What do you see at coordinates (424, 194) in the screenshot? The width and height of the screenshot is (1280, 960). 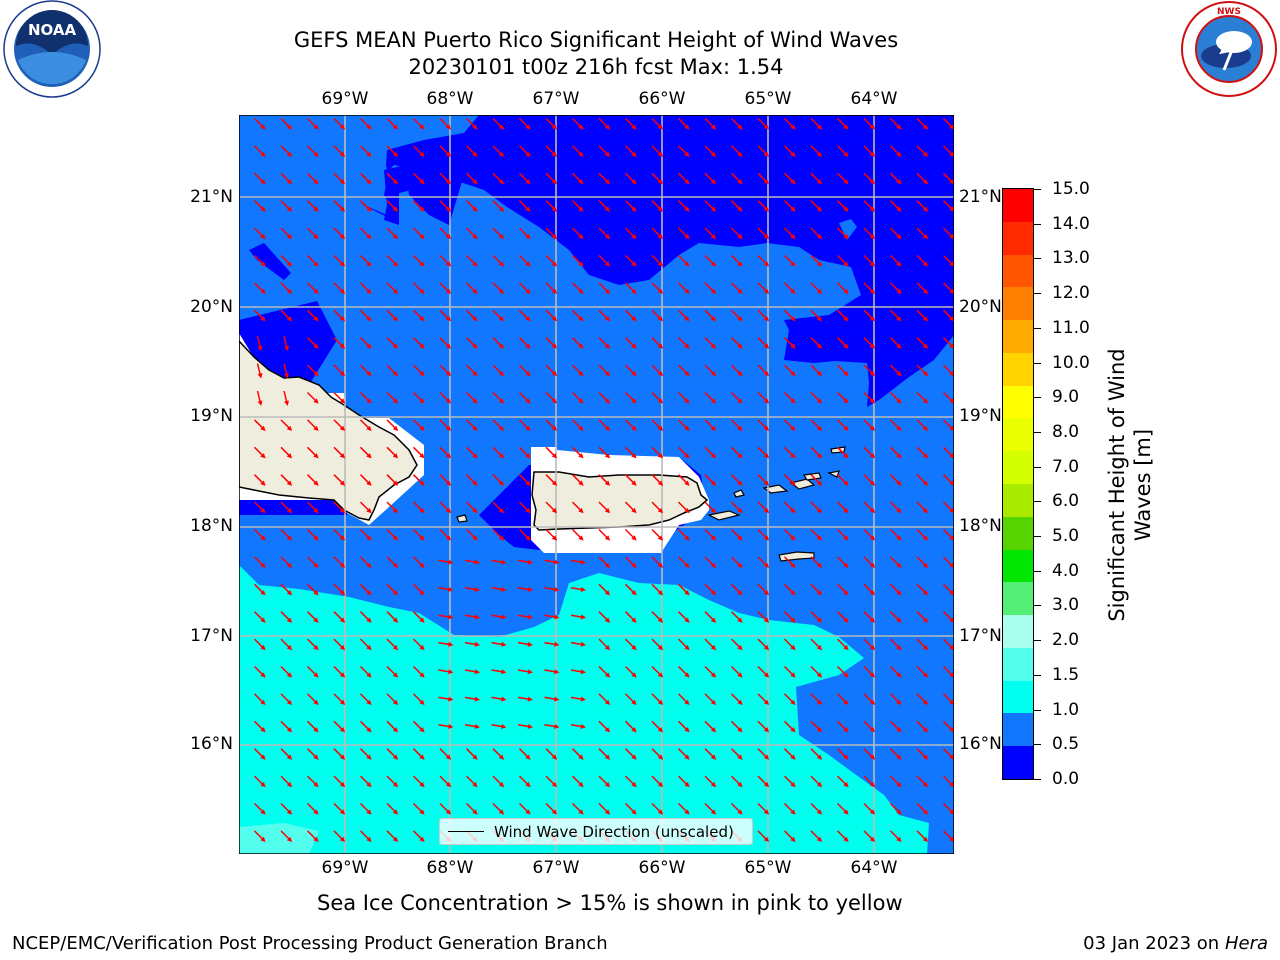 I see `wave-field-low-nw` at bounding box center [424, 194].